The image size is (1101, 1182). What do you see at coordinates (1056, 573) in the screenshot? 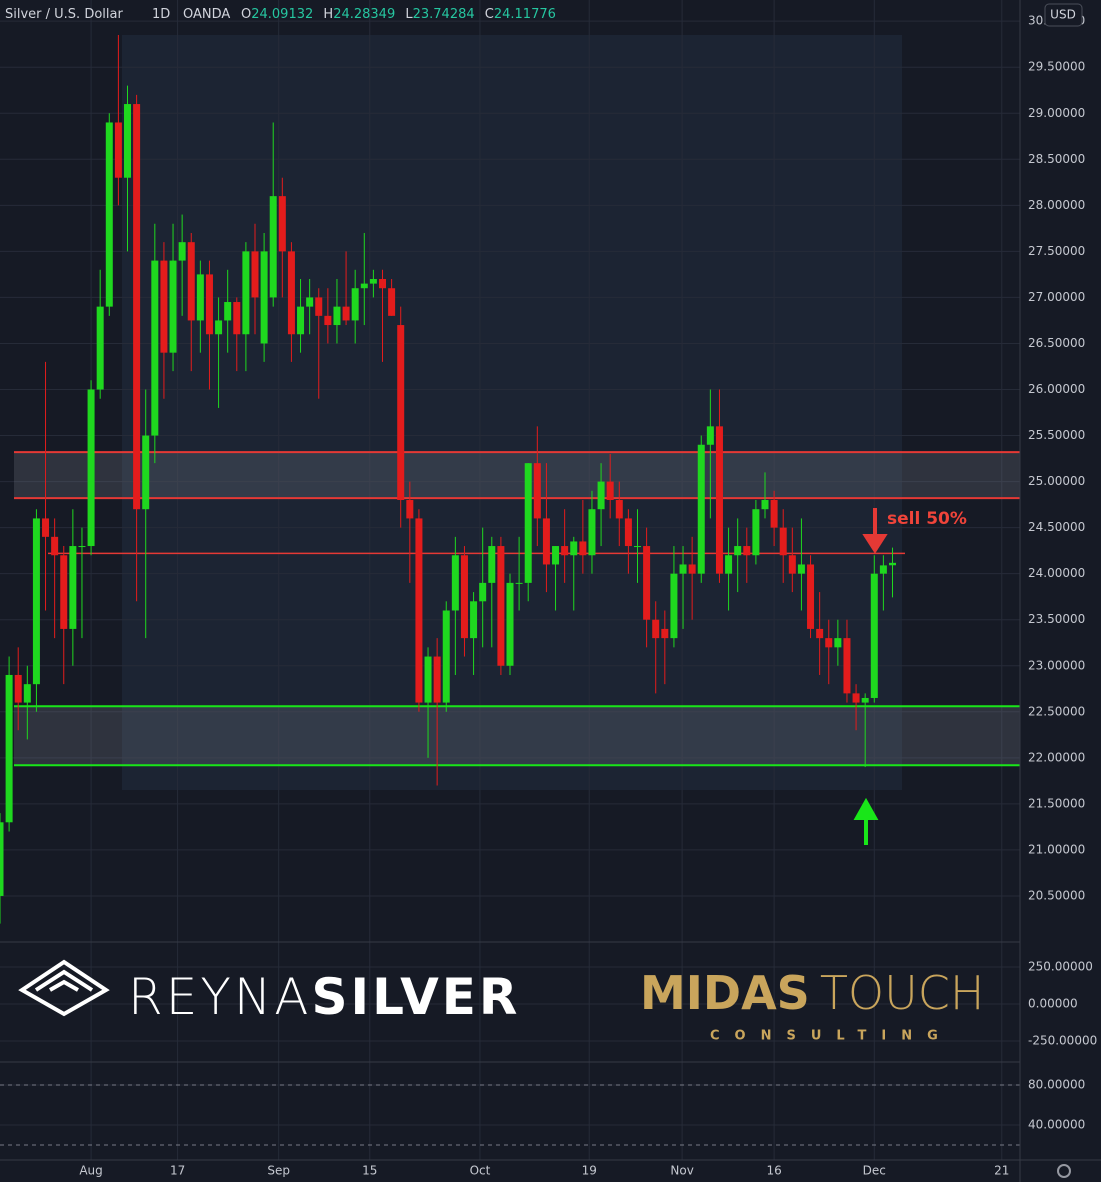
I see `y-tick-label: 24.00000` at bounding box center [1056, 573].